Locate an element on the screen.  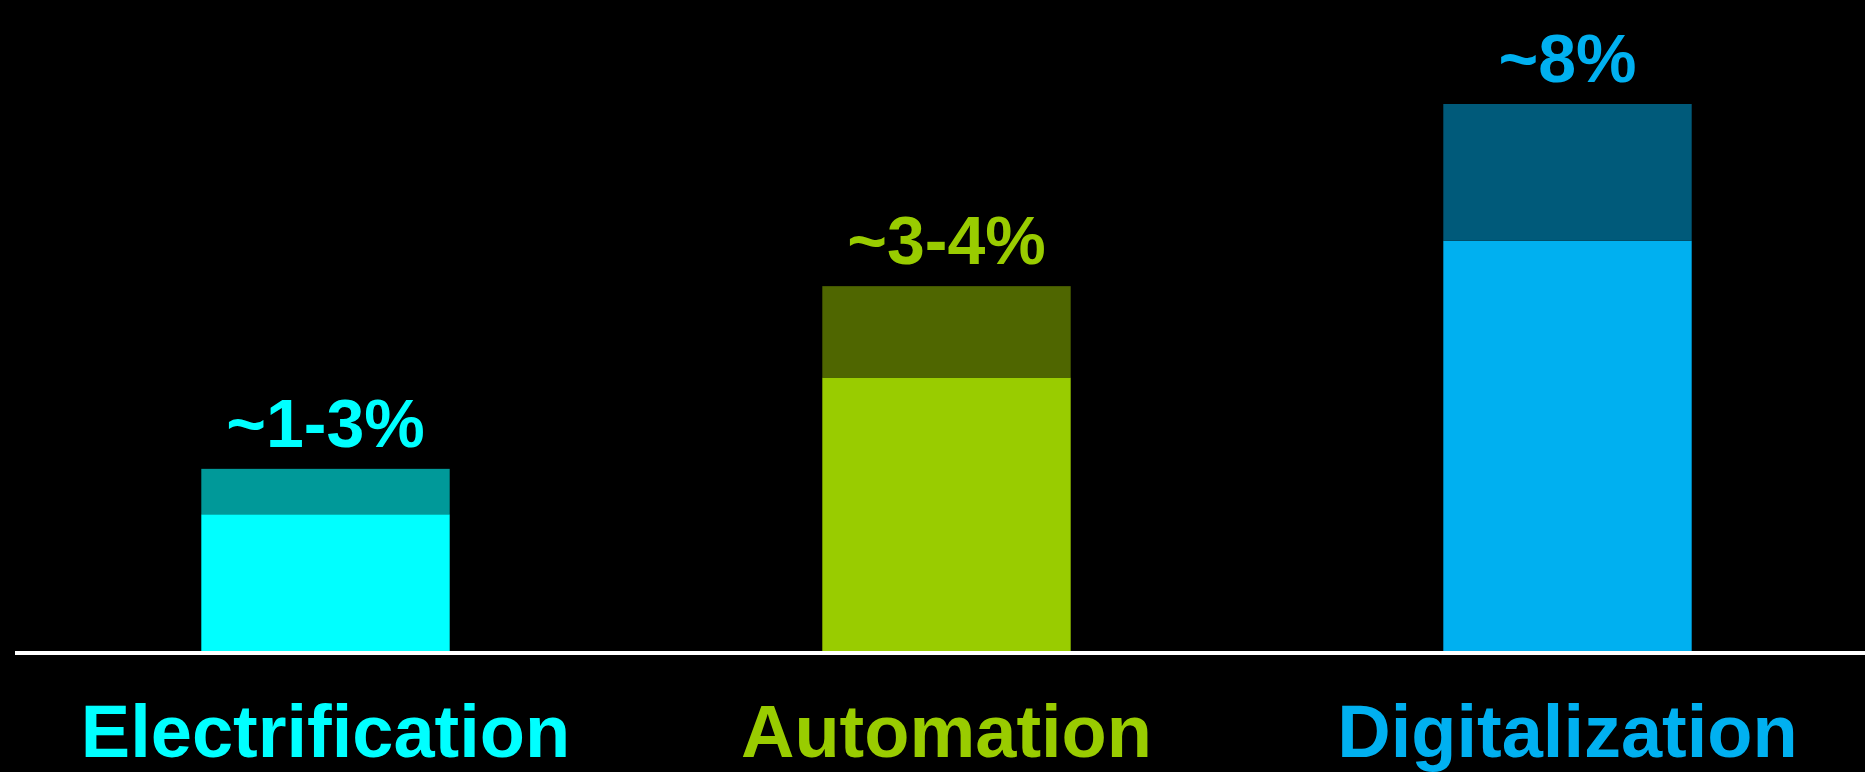
annotation: ~1-3% is located at coordinates (325, 422).